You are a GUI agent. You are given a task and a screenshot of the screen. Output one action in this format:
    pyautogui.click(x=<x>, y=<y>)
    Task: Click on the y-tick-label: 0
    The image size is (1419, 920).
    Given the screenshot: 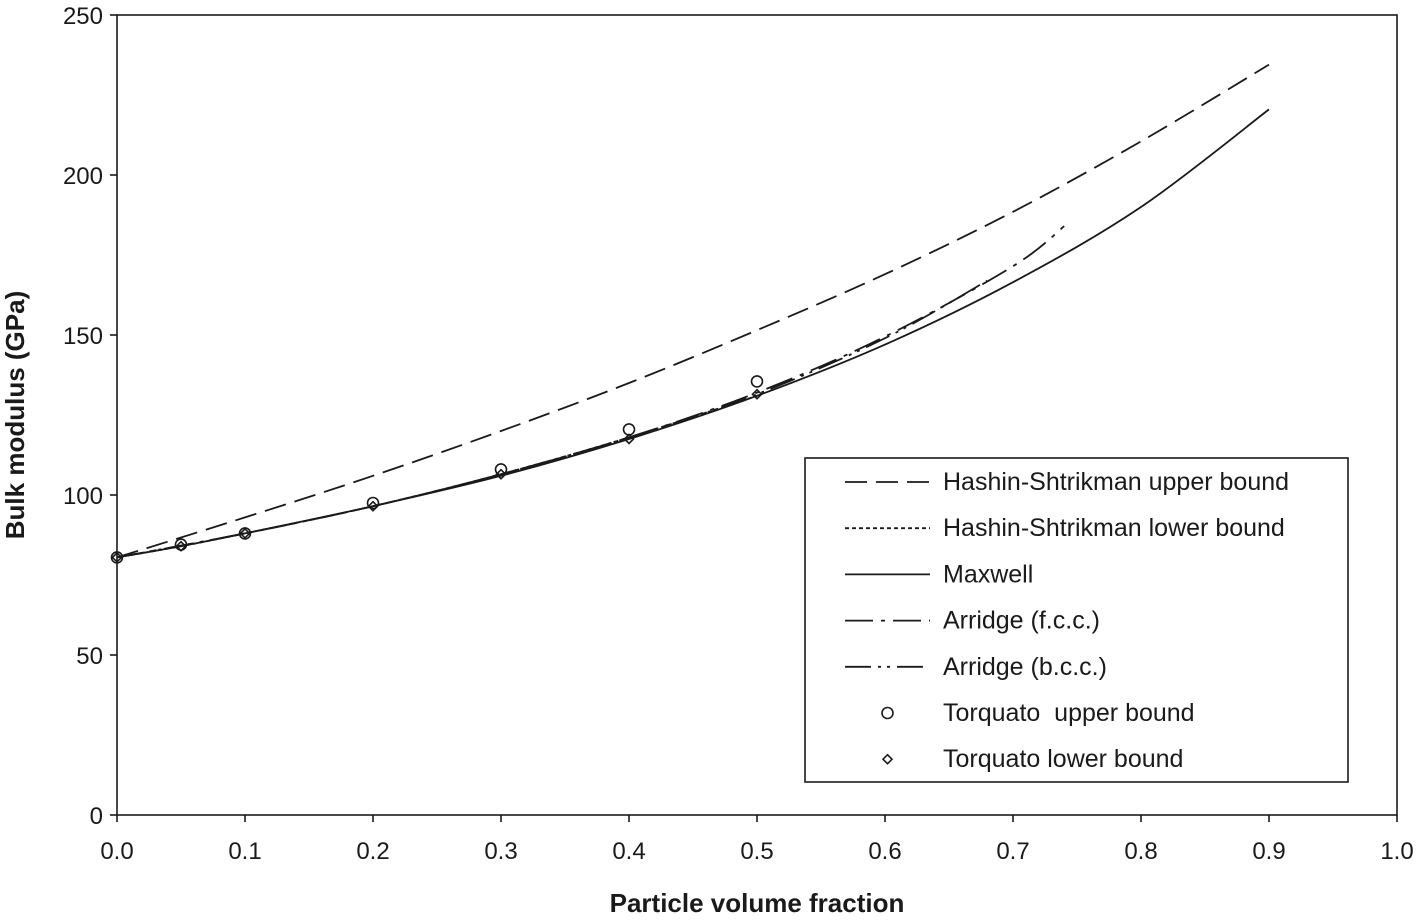 What is the action you would take?
    pyautogui.click(x=96, y=816)
    